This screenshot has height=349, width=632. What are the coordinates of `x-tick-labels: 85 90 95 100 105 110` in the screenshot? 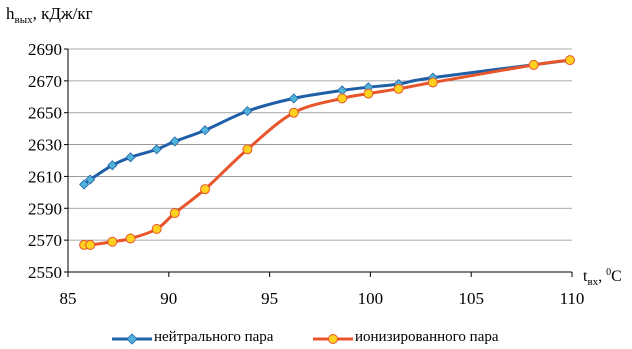 It's located at (322, 298).